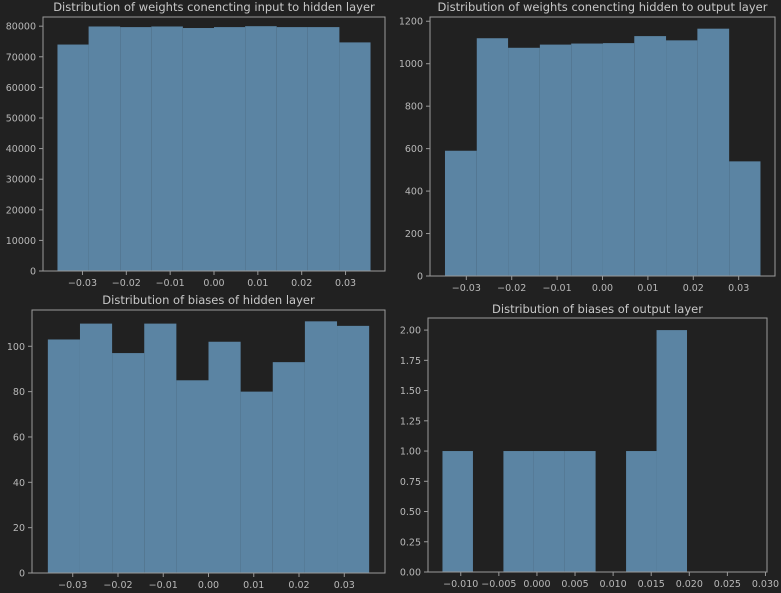 The width and height of the screenshot is (781, 593). I want to click on y-tick-label: 0.75, so click(410, 482).